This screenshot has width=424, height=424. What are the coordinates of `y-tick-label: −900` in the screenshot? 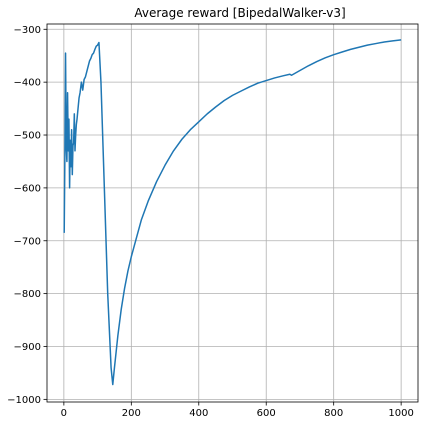 It's located at (27, 347).